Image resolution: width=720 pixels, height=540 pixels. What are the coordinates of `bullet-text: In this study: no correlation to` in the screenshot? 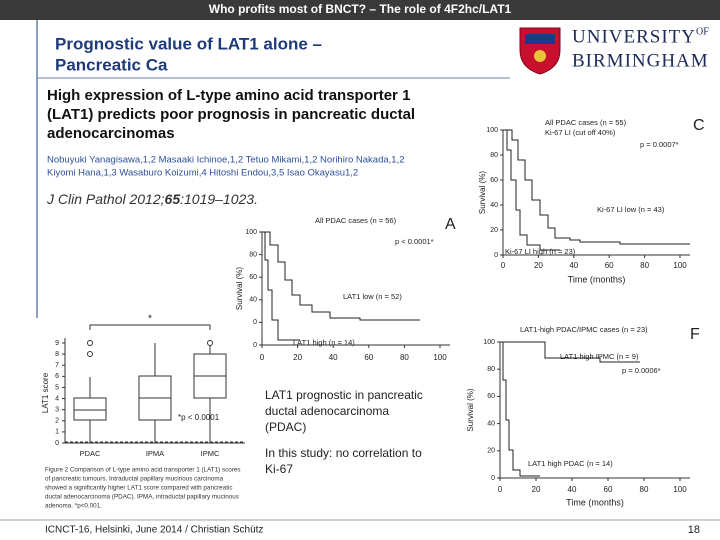 It's located at (343, 453).